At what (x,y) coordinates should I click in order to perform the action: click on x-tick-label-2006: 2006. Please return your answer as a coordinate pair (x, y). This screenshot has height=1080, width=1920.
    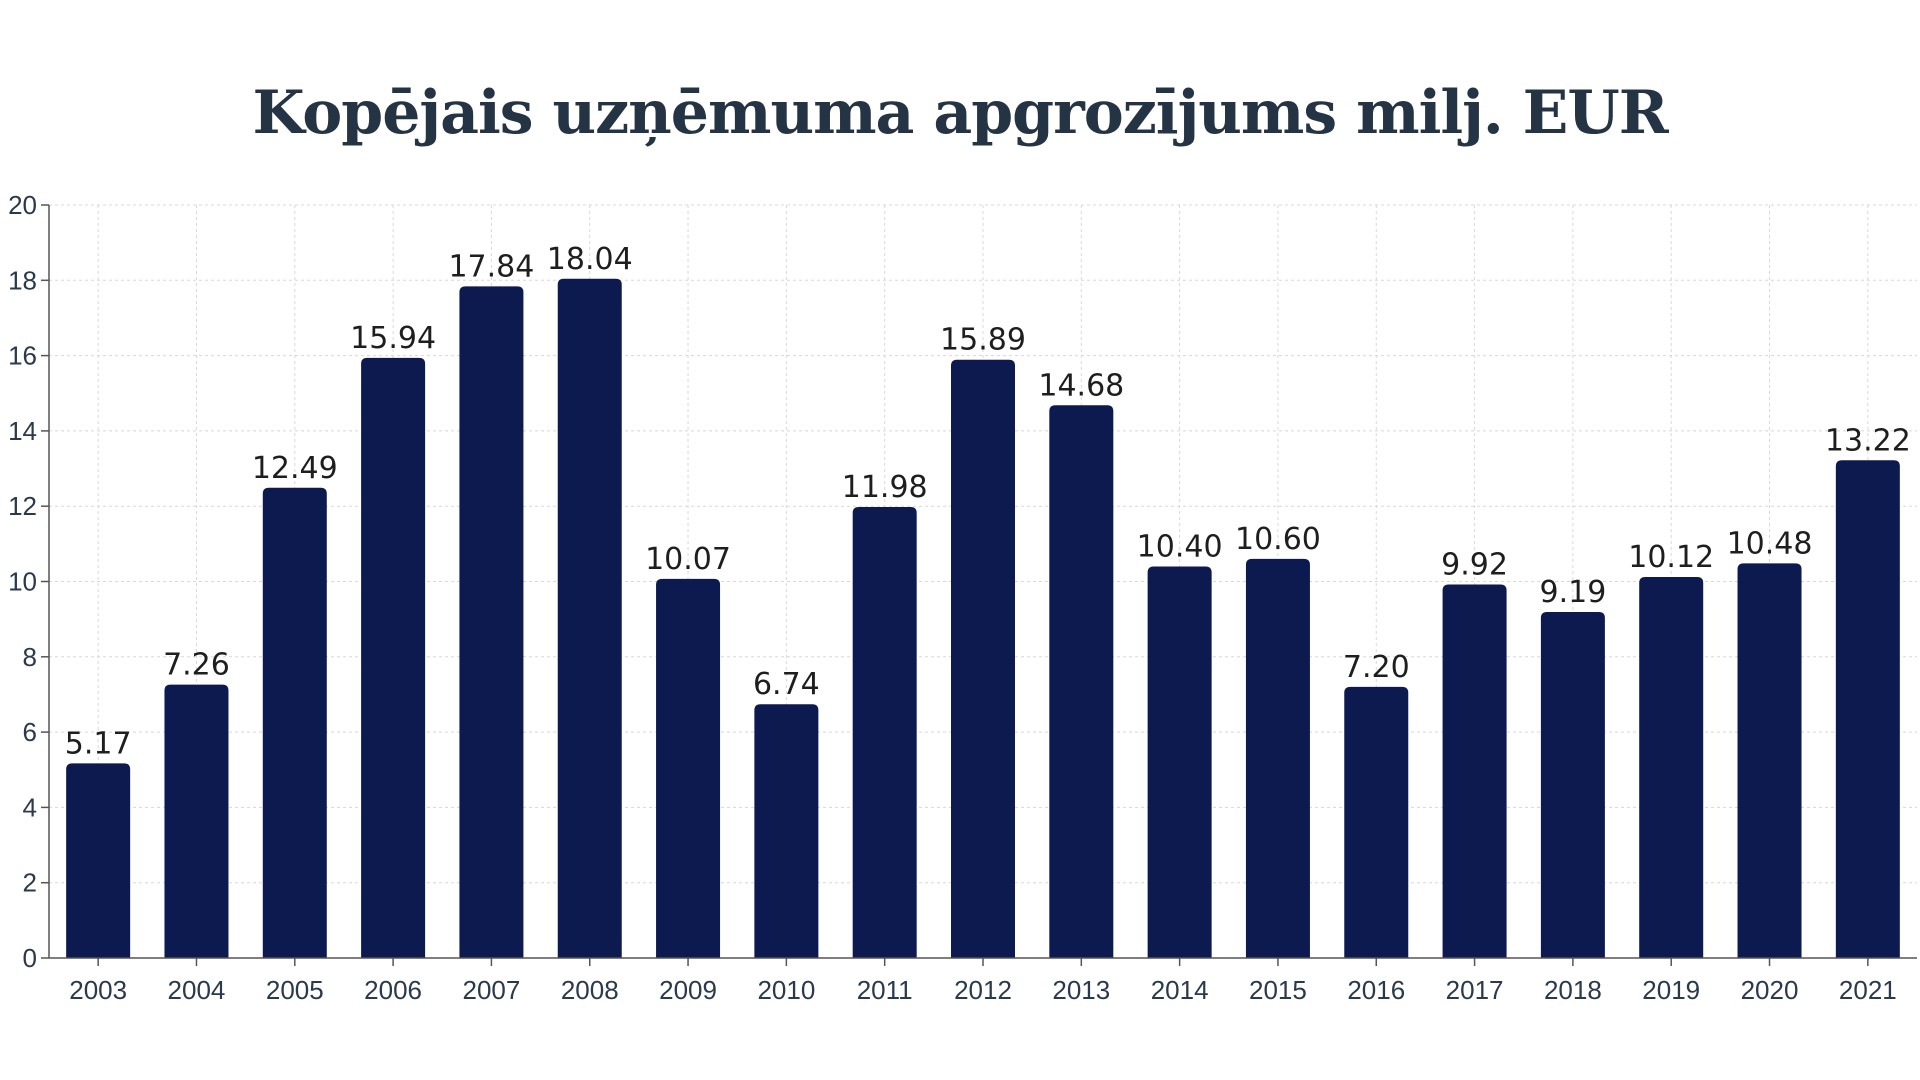
    Looking at the image, I should click on (393, 990).